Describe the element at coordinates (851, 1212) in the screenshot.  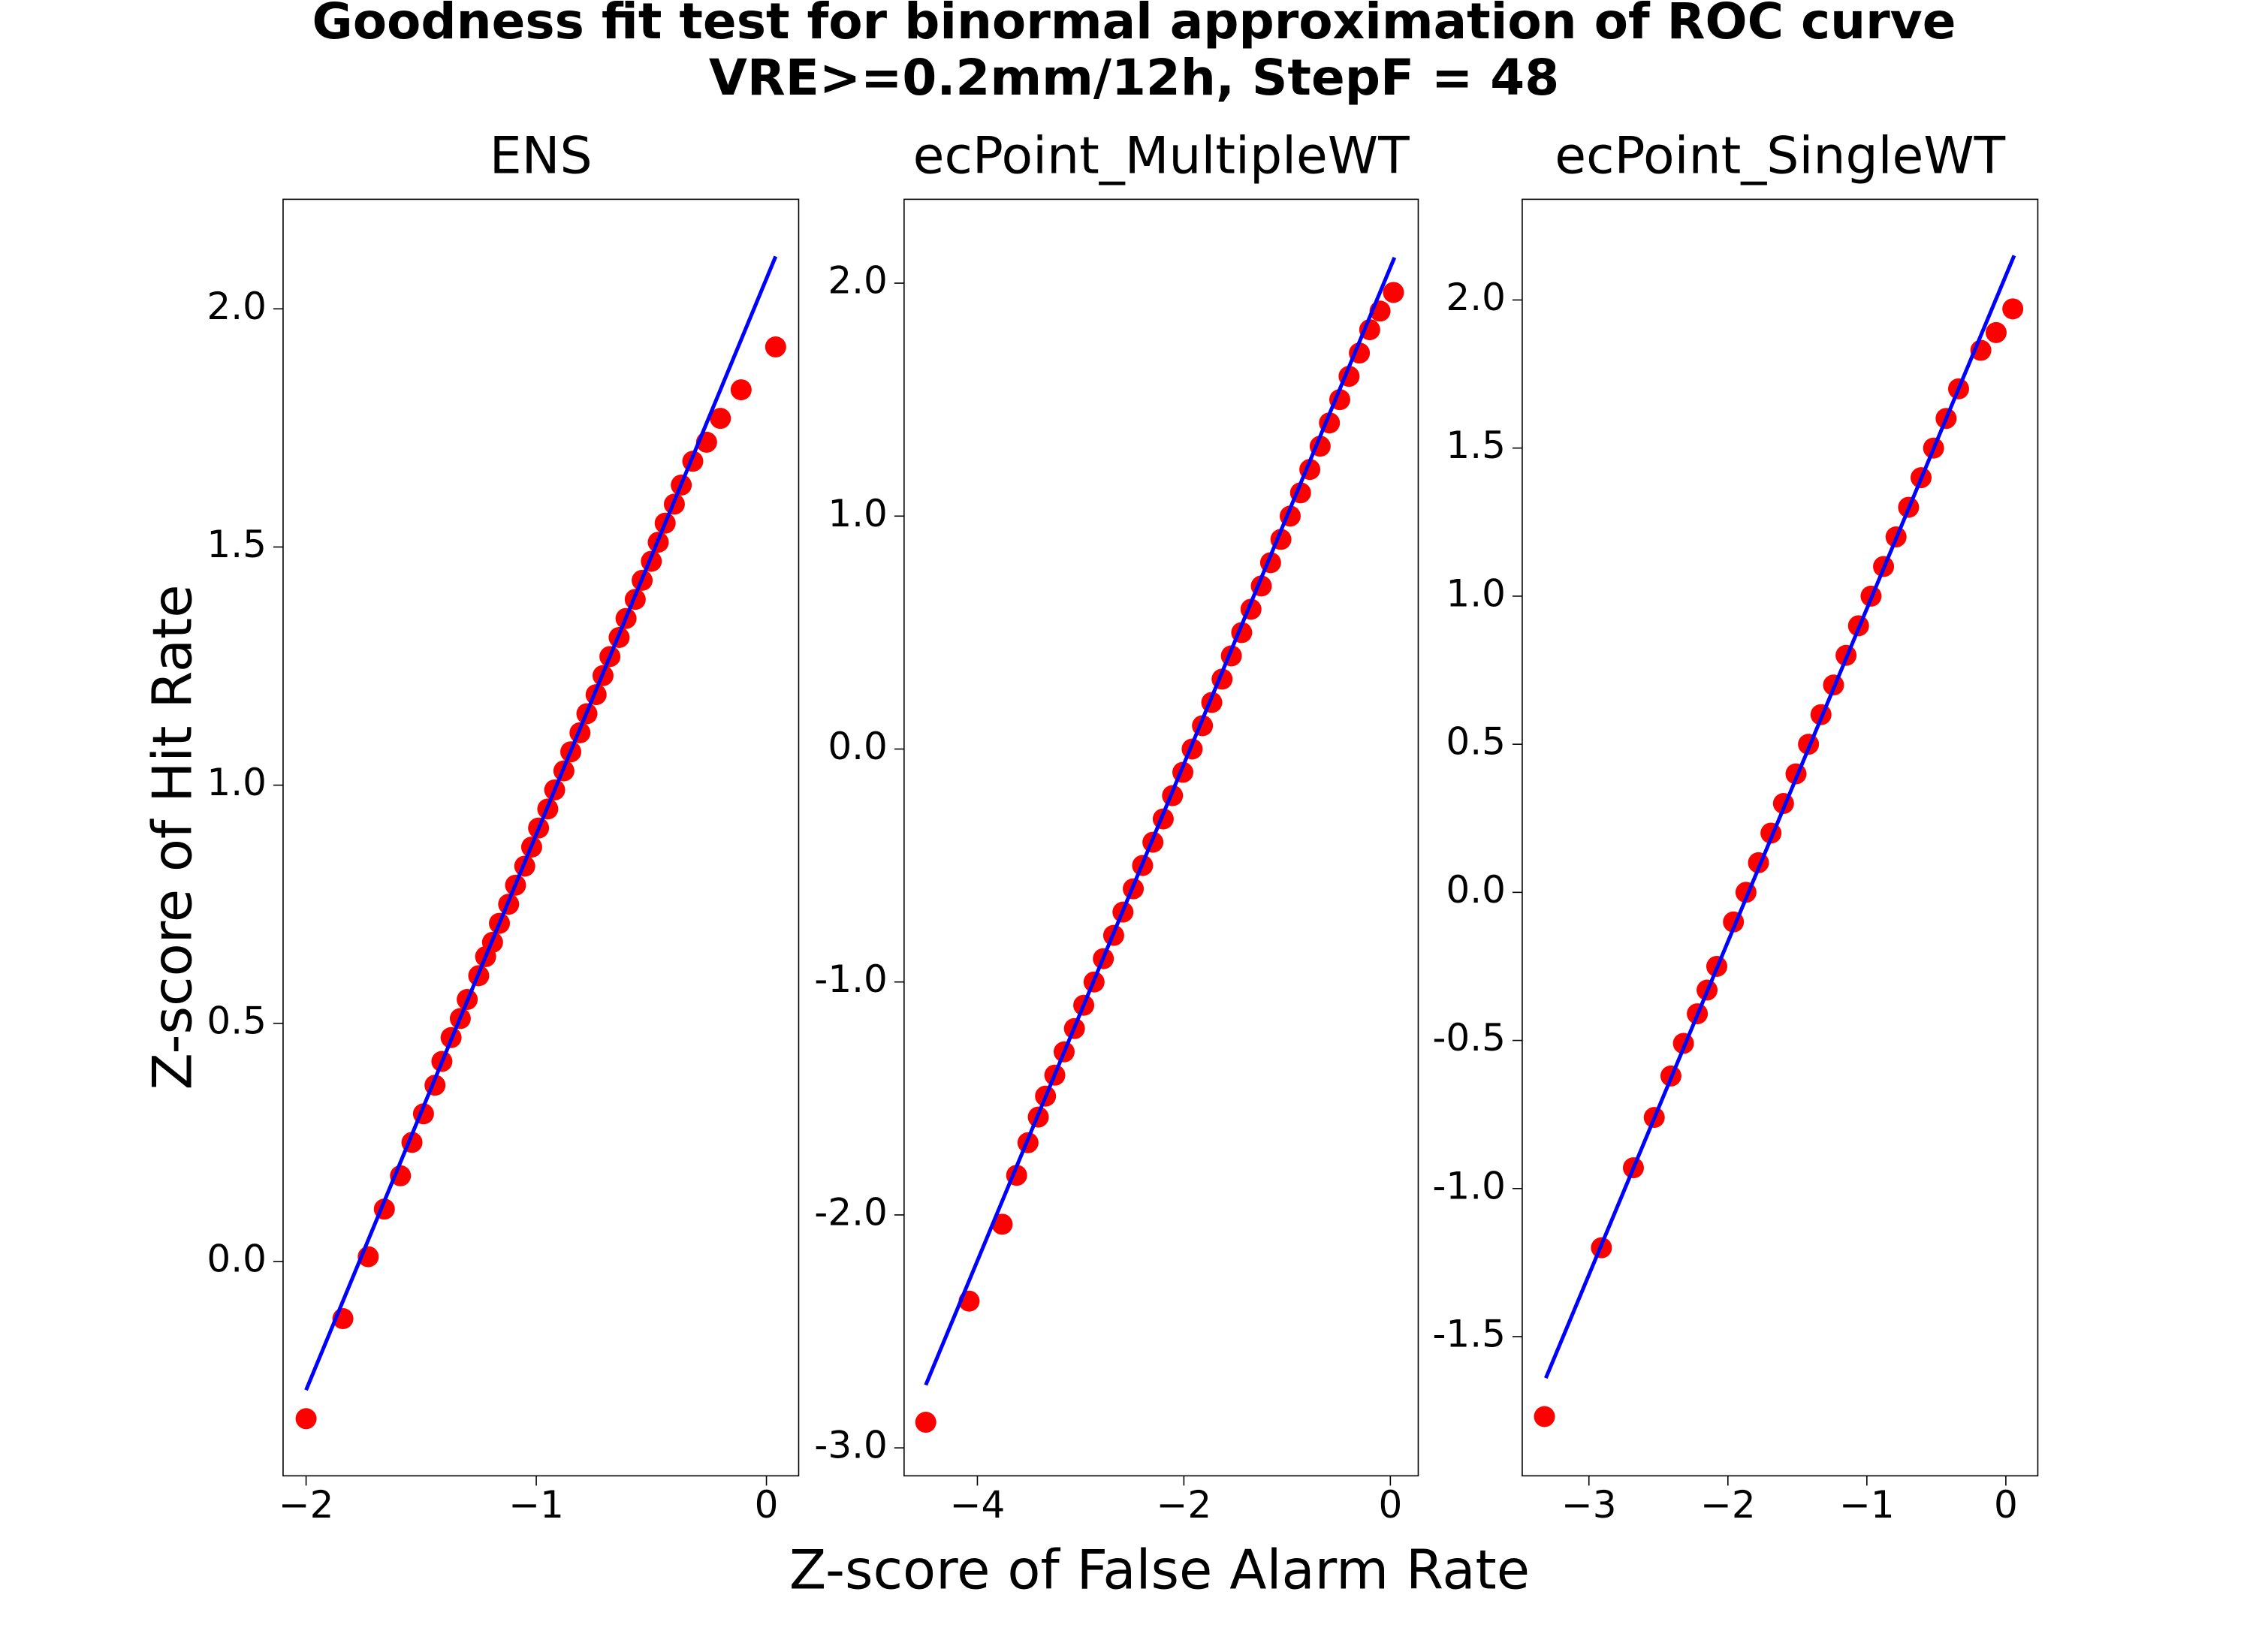
I see `y-tick-label: -2.0` at that location.